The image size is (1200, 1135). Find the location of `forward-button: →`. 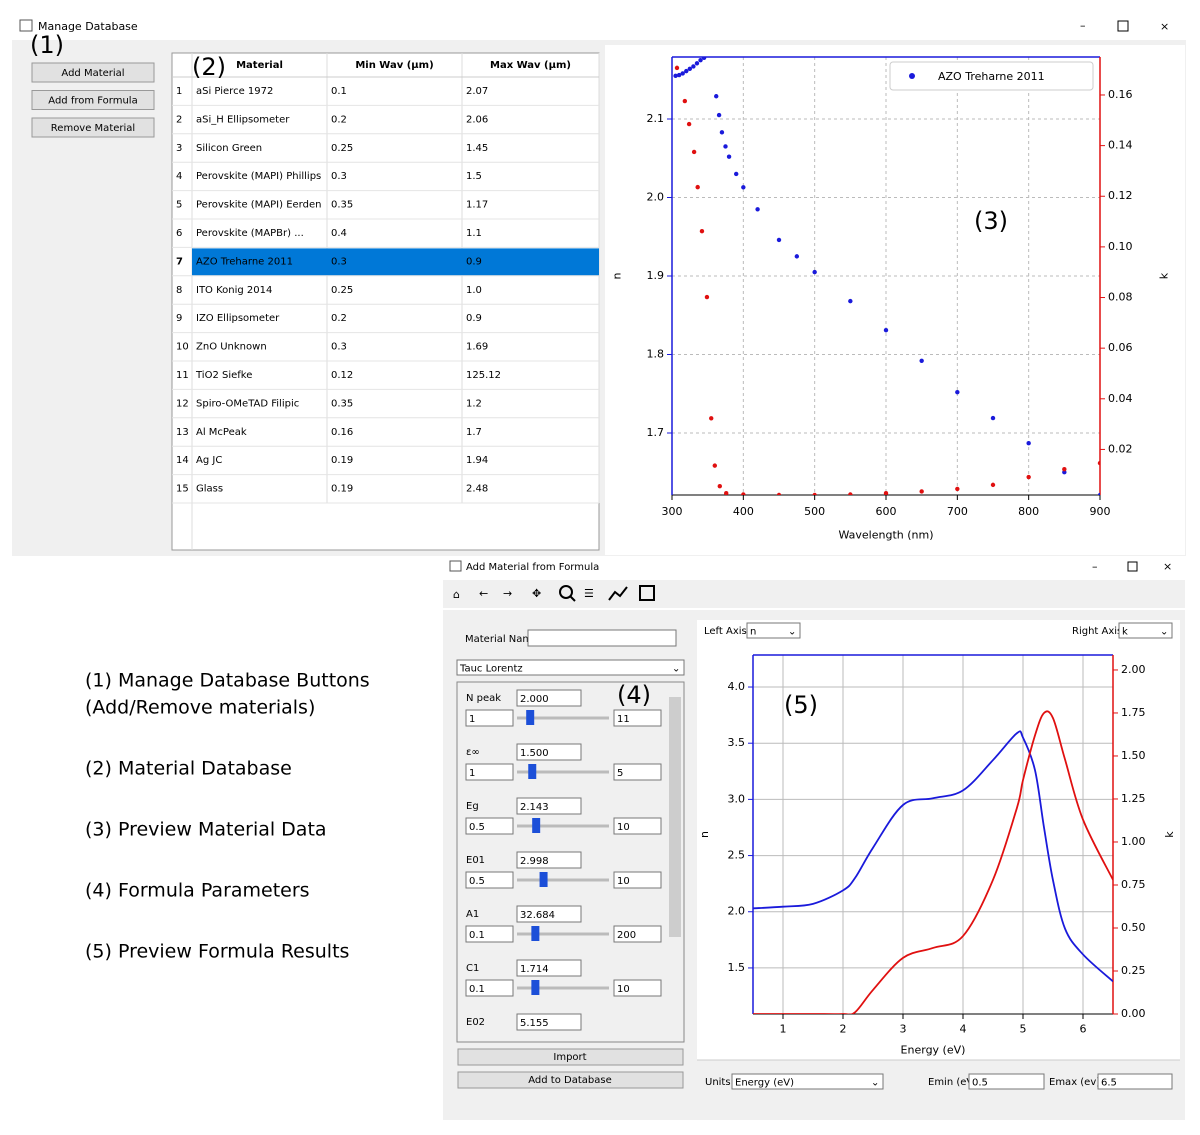

forward-button: → is located at coordinates (507, 593).